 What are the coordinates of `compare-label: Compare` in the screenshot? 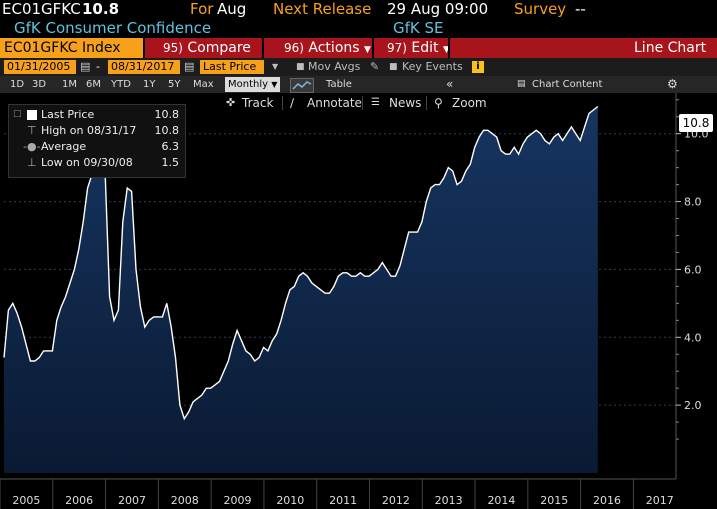 It's located at (219, 48).